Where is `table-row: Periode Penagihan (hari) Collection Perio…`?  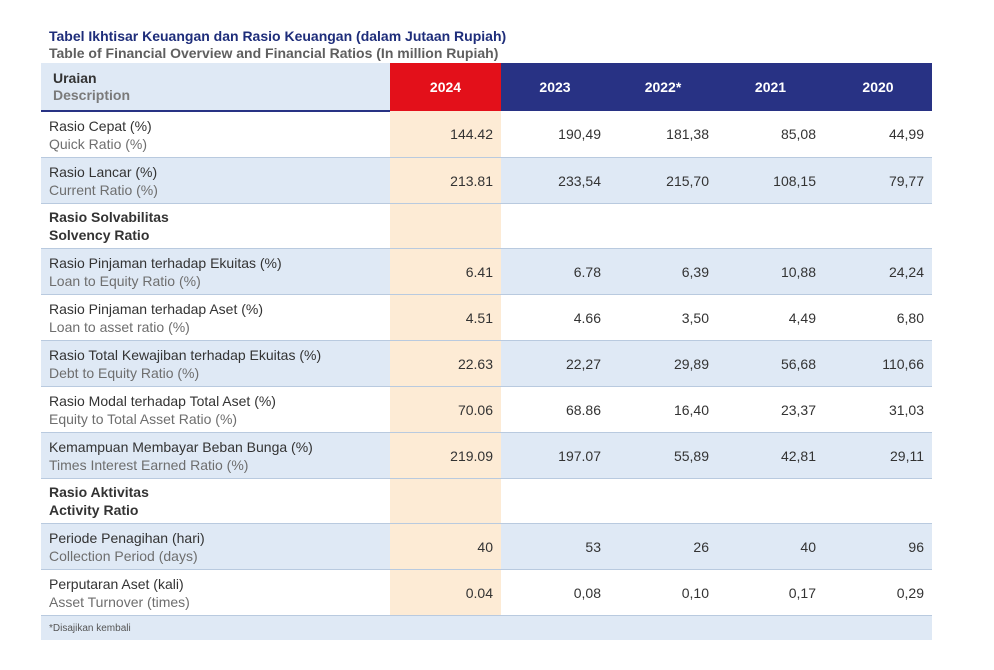 table-row: Periode Penagihan (hari) Collection Perio… is located at coordinates (486, 546).